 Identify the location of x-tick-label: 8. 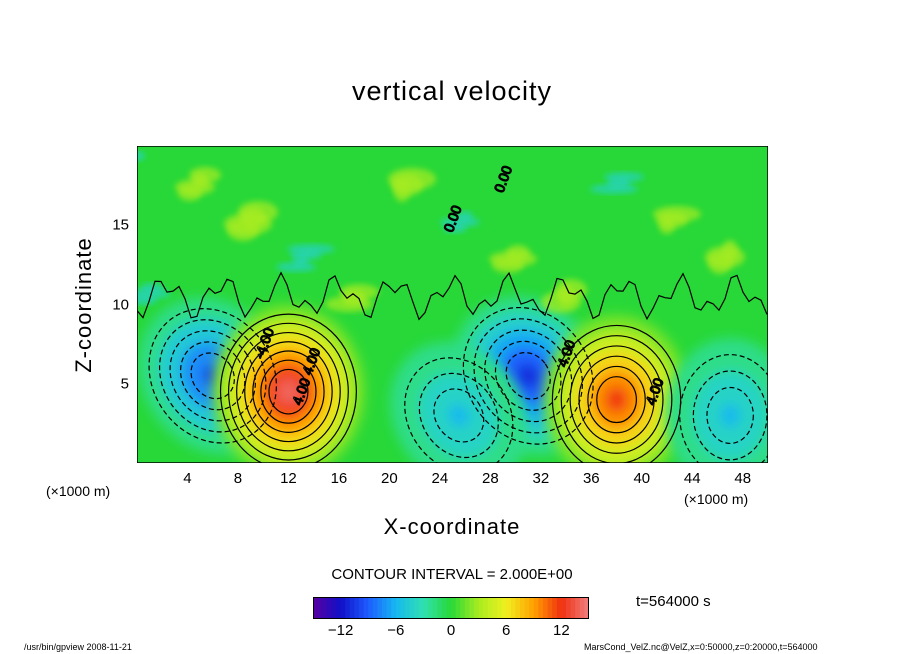
(238, 478).